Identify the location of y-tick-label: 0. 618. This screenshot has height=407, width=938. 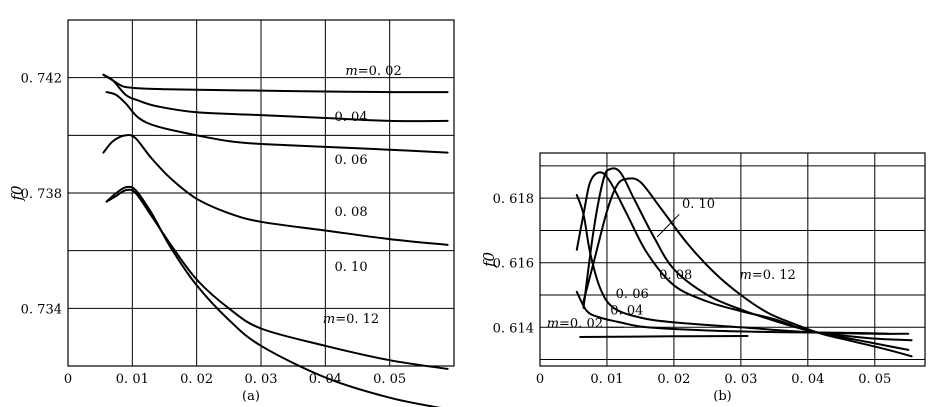
(513, 199).